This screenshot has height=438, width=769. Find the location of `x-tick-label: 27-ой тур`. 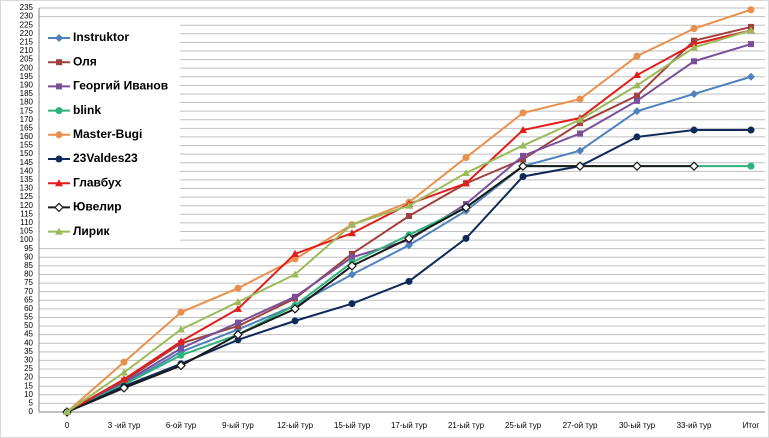

x-tick-label: 27-ой тур is located at coordinates (580, 425).